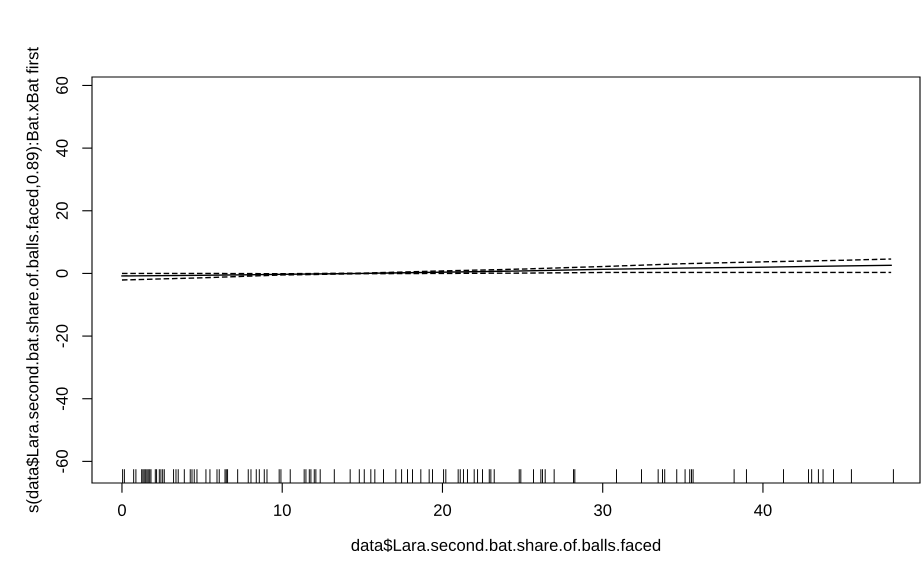 The height and width of the screenshot is (577, 922). What do you see at coordinates (34, 280) in the screenshot?
I see `y-axis-title: s(data$Lara.second.bat.share.of.balls.faced,0.89):Bat.xBat first` at bounding box center [34, 280].